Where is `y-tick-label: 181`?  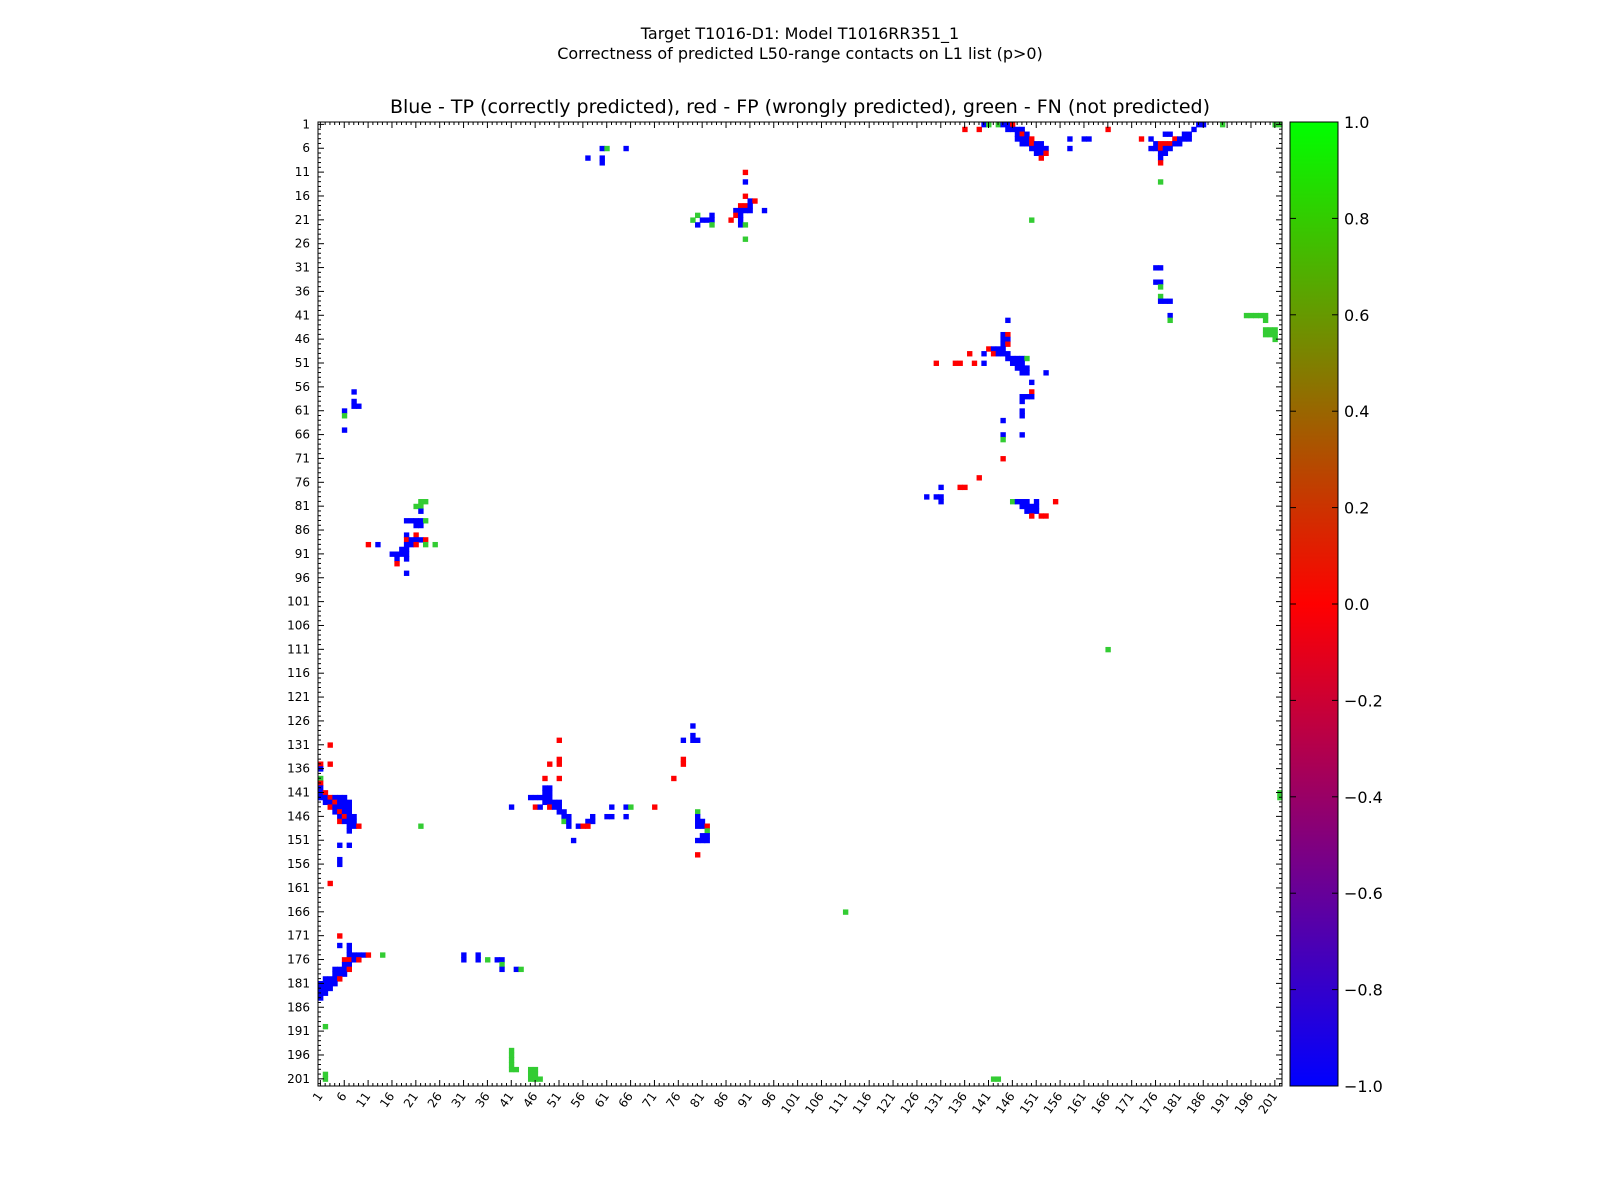
y-tick-label: 181 is located at coordinates (298, 983).